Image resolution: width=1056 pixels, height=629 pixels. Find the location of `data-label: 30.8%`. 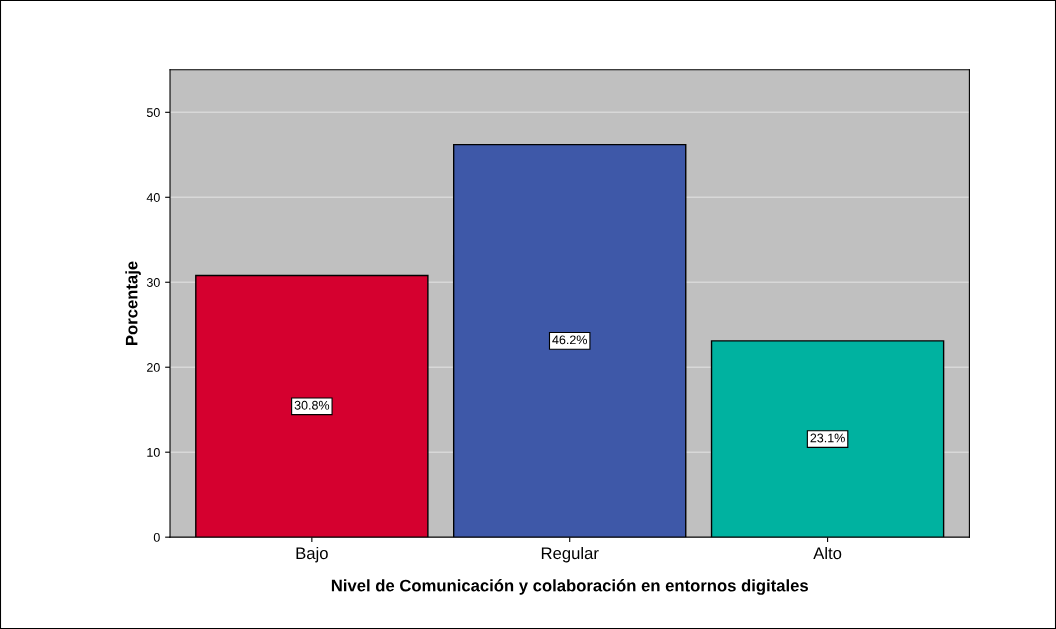

data-label: 30.8% is located at coordinates (312, 405).